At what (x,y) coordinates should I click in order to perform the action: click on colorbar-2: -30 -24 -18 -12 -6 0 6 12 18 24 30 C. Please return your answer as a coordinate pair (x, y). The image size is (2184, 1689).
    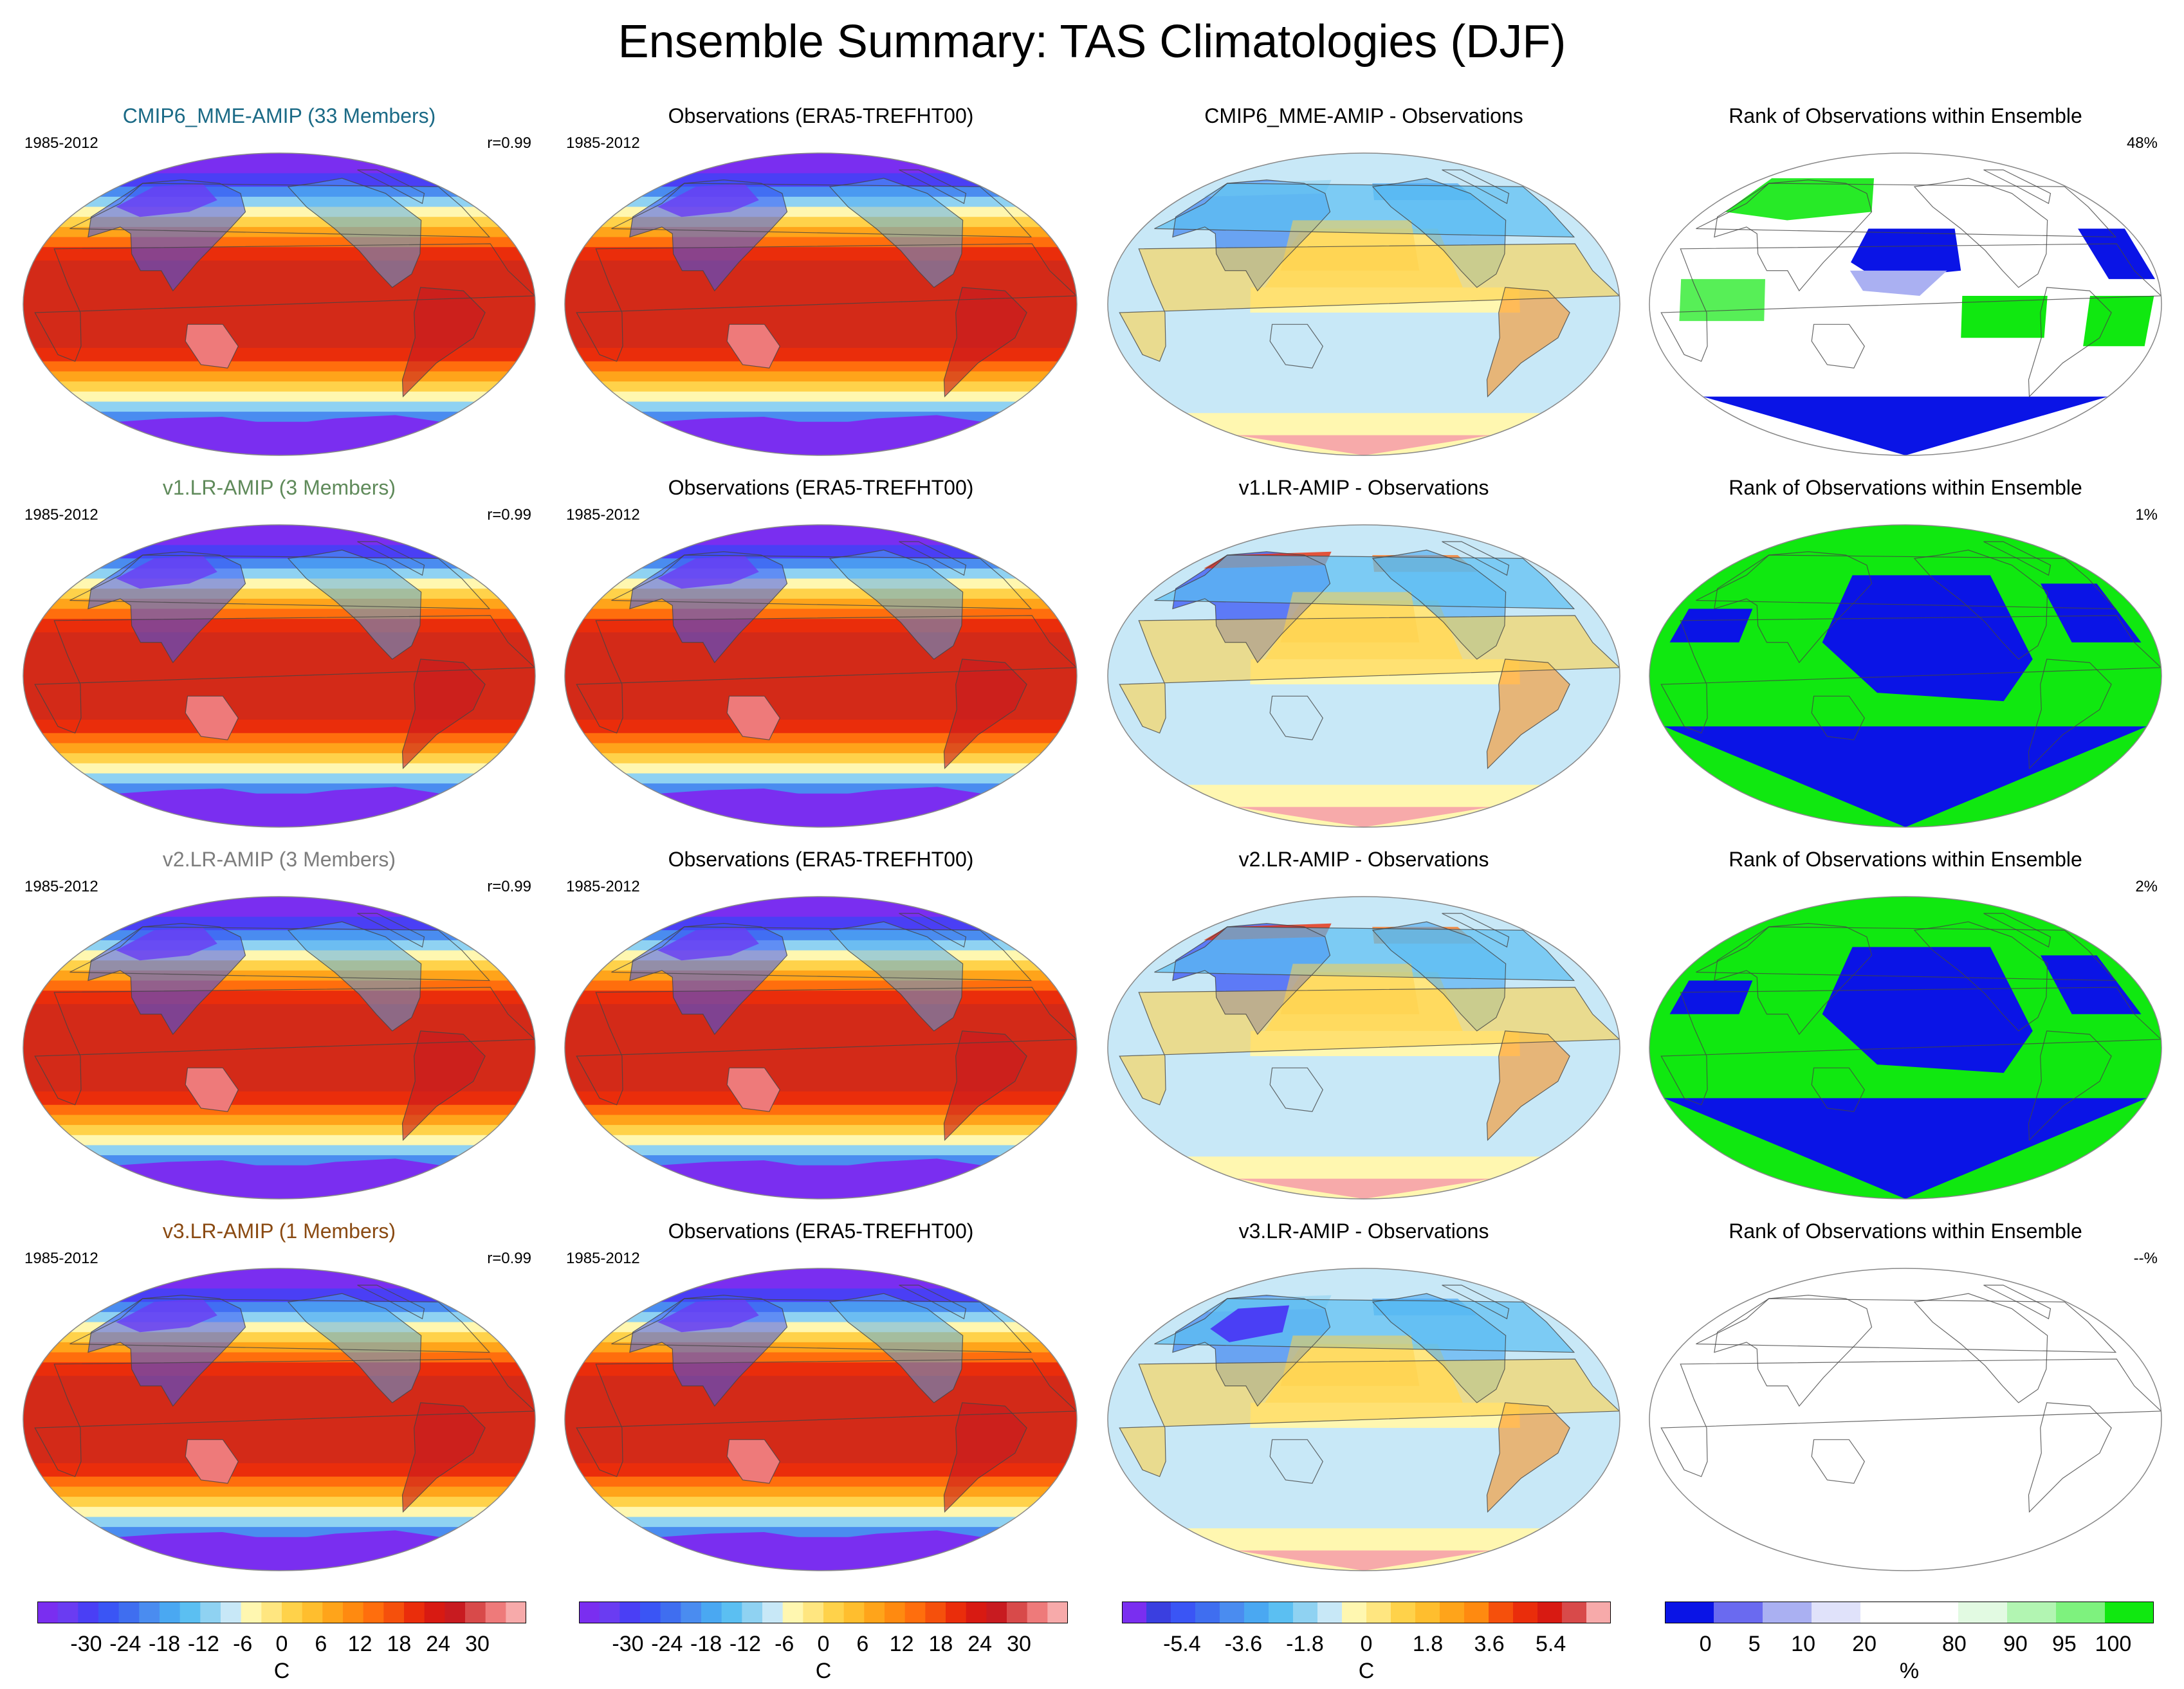
    Looking at the image, I should click on (824, 1644).